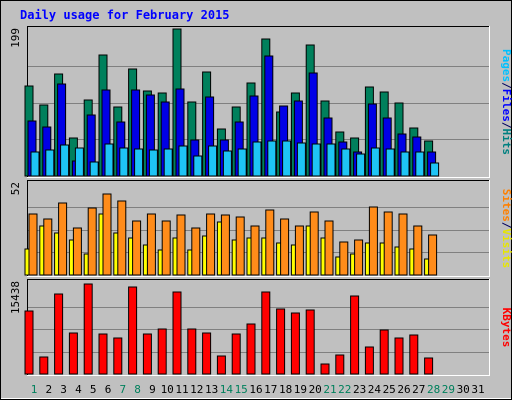 Image resolution: width=512 pixels, height=400 pixels. I want to click on x-tick-label: 23, so click(359, 389).